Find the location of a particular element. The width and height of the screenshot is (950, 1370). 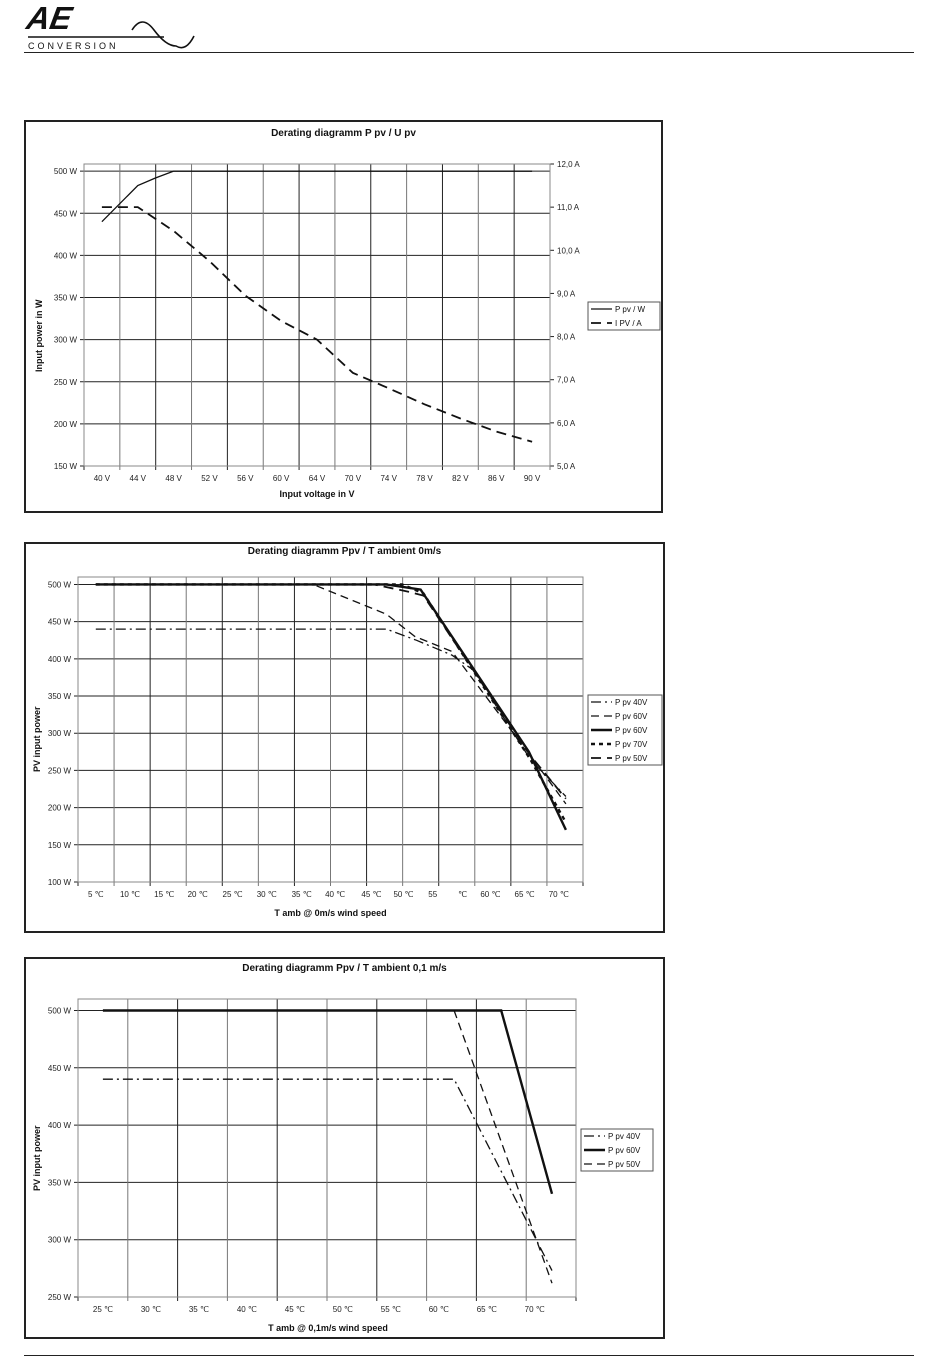

x-tick-label: 86 V is located at coordinates (496, 478).